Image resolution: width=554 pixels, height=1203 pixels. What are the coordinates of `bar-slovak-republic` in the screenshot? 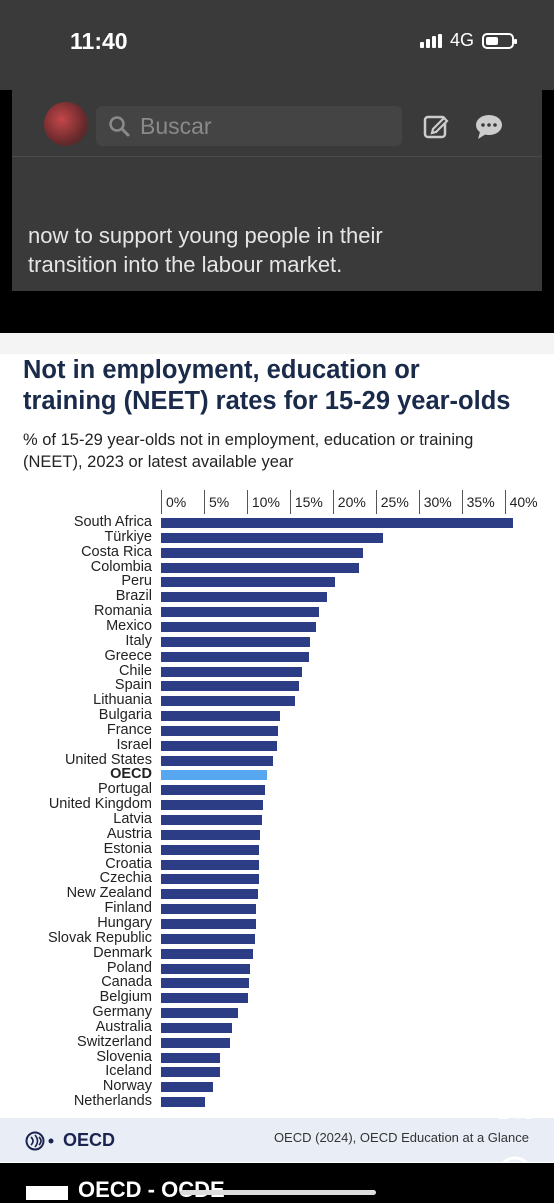 It's located at (208, 938).